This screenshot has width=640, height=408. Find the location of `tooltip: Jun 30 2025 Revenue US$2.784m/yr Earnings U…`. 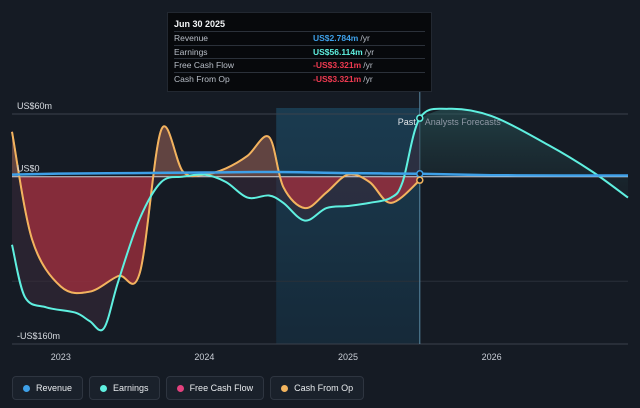

tooltip: Jun 30 2025 Revenue US$2.784m/yr Earnings U… is located at coordinates (299, 52).